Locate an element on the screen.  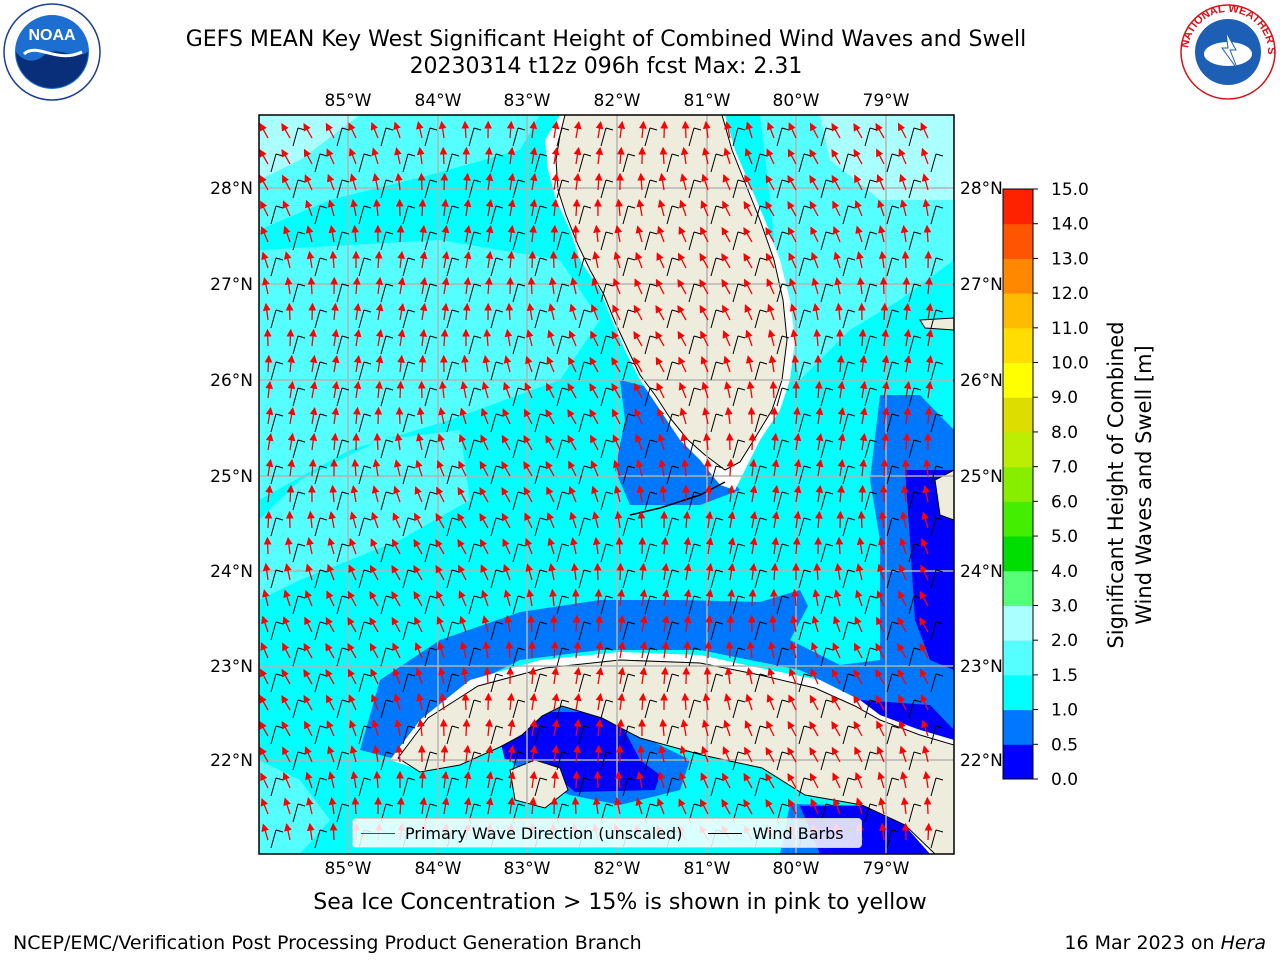
lat-label: 28°N is located at coordinates (231, 189).